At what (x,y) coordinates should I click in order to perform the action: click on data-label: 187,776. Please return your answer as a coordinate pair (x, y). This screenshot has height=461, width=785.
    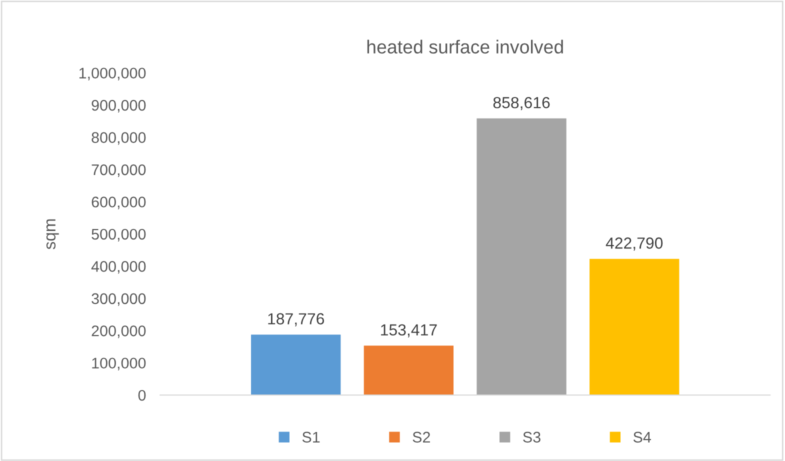
    Looking at the image, I should click on (296, 319).